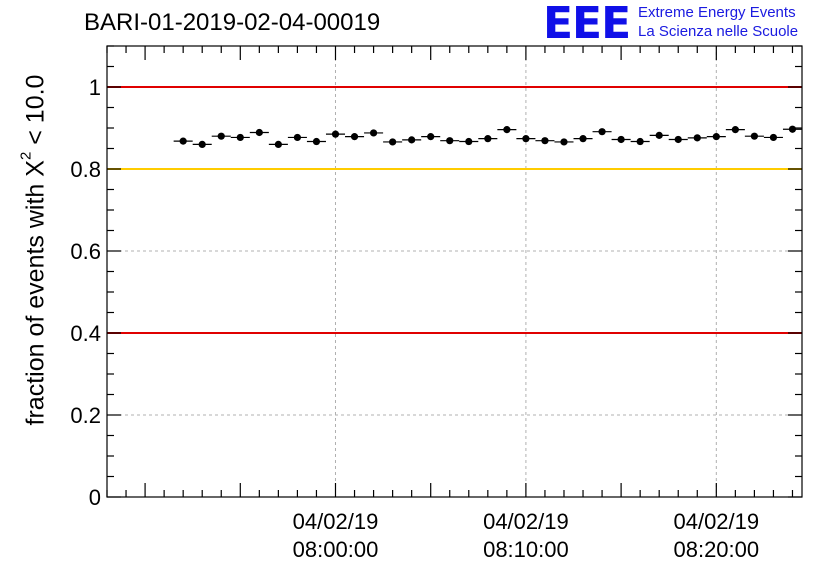  What do you see at coordinates (85, 333) in the screenshot?
I see `y-tick-label: 0.4` at bounding box center [85, 333].